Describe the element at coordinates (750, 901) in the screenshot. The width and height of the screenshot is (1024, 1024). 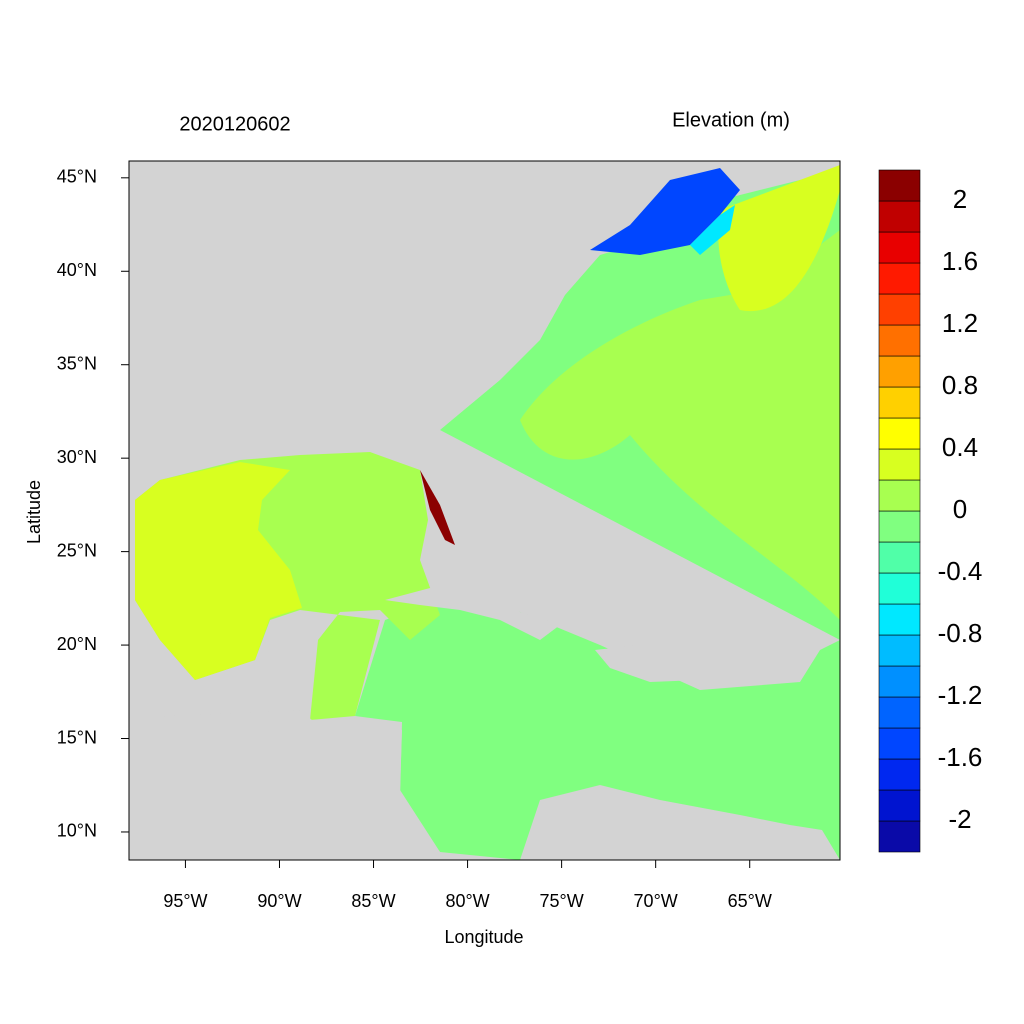
I see `x-tick-label: 65°W` at that location.